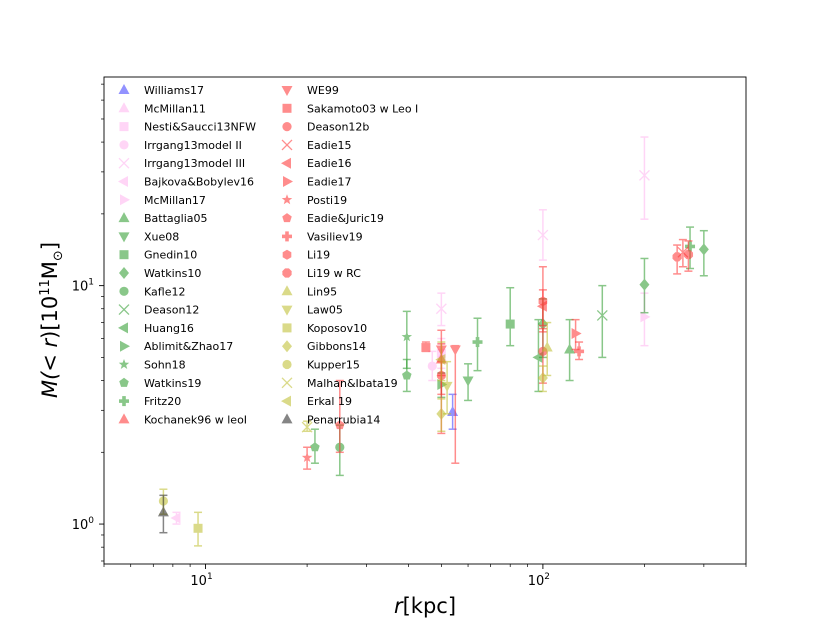 This screenshot has height=635, width=830. I want to click on series-malhan-ibata19, so click(307, 426).